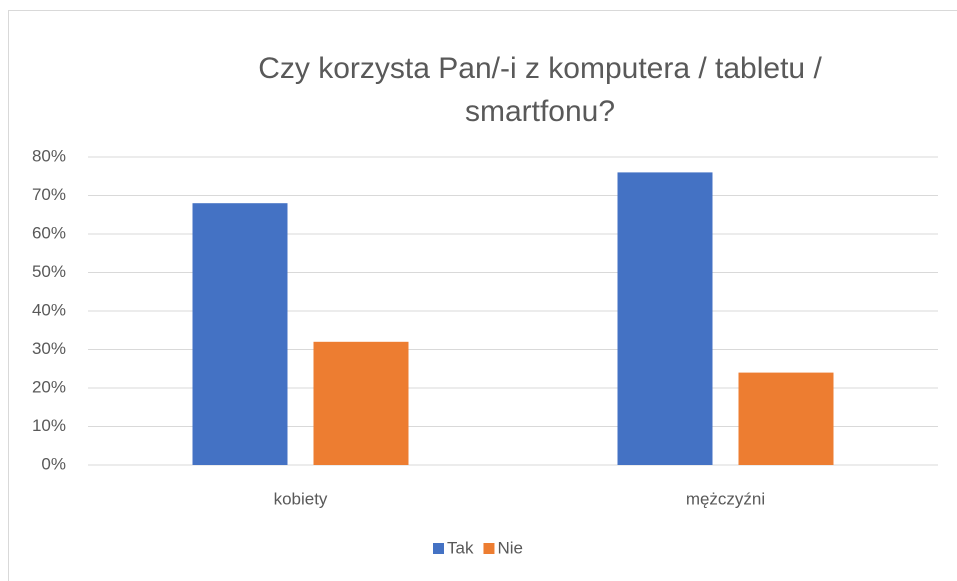 This screenshot has height=581, width=957. What do you see at coordinates (49, 309) in the screenshot?
I see `y-tick-label: 40%` at bounding box center [49, 309].